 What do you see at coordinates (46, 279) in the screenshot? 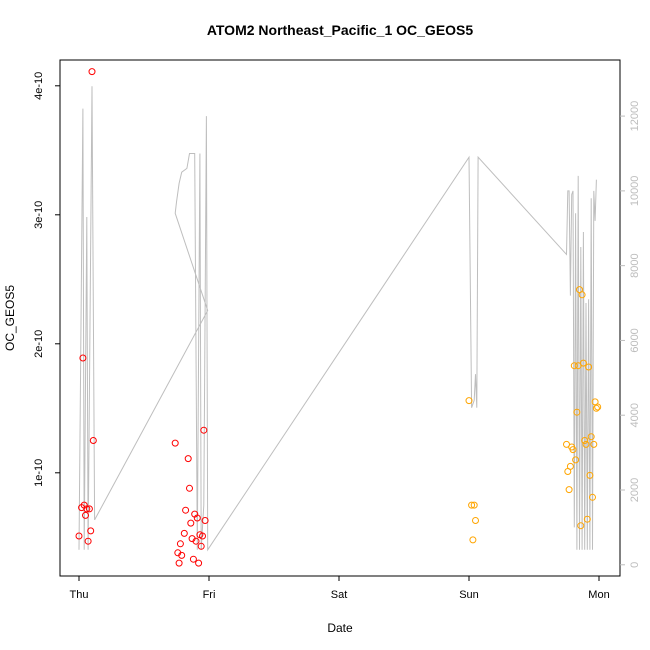
I see `left-y-axis: 1e-10 2e-10 3e-10 4e-10` at bounding box center [46, 279].